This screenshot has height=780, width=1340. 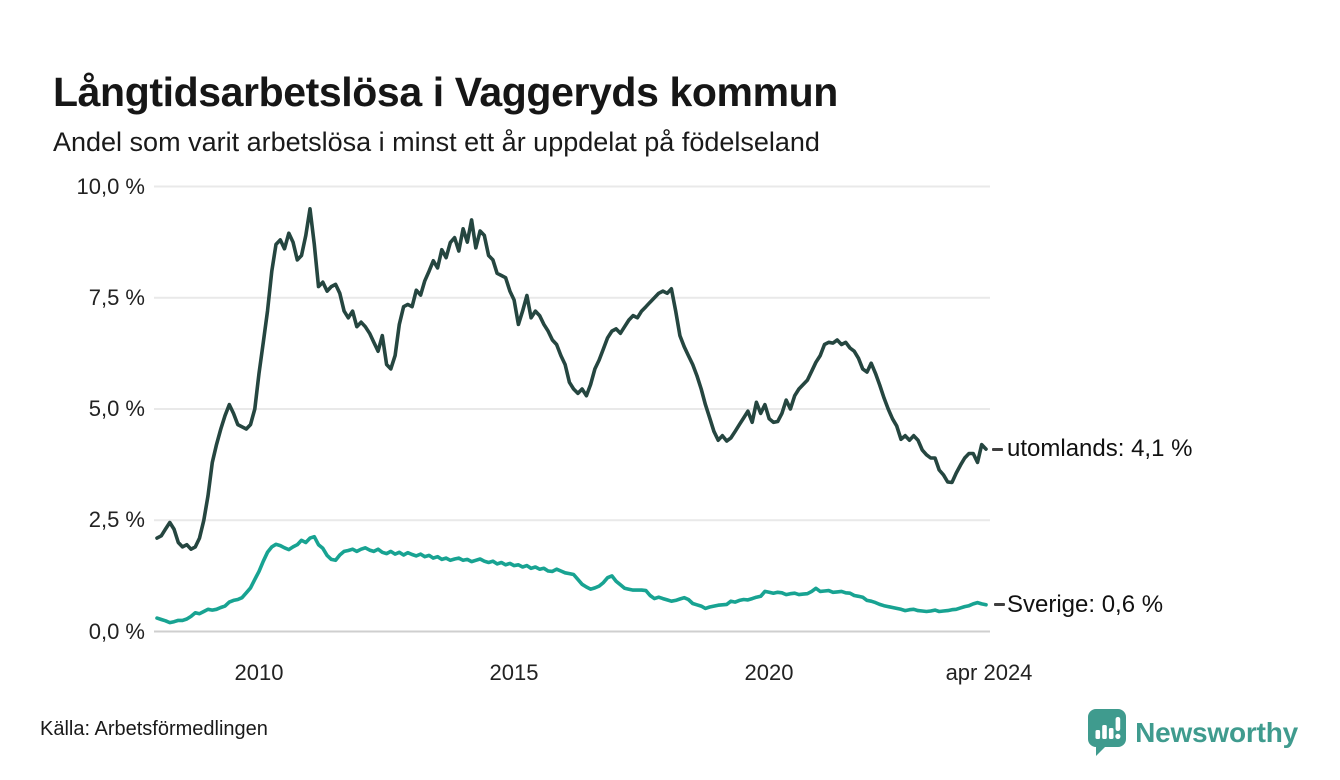 I want to click on newsworthy-logo: Newsworthy, so click(x=1193, y=732).